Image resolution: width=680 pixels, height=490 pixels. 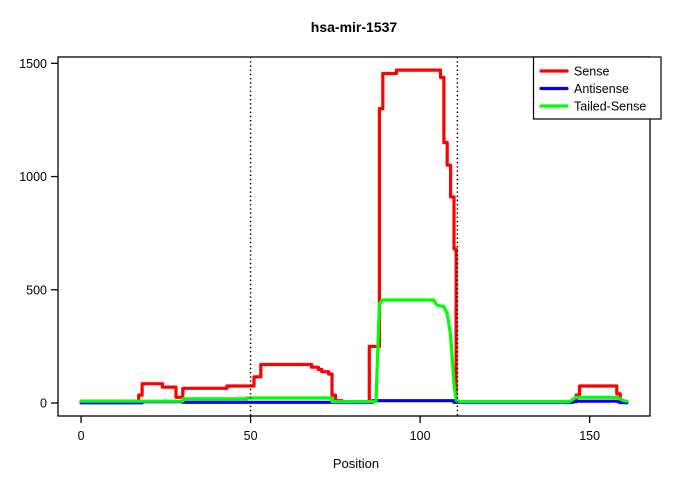 I want to click on x-axis-label: Position, so click(x=356, y=463).